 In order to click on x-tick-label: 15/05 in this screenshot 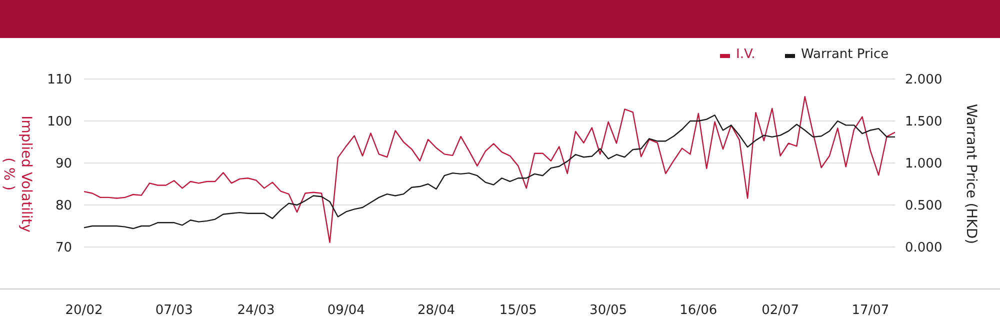, I will do `click(518, 310)`.